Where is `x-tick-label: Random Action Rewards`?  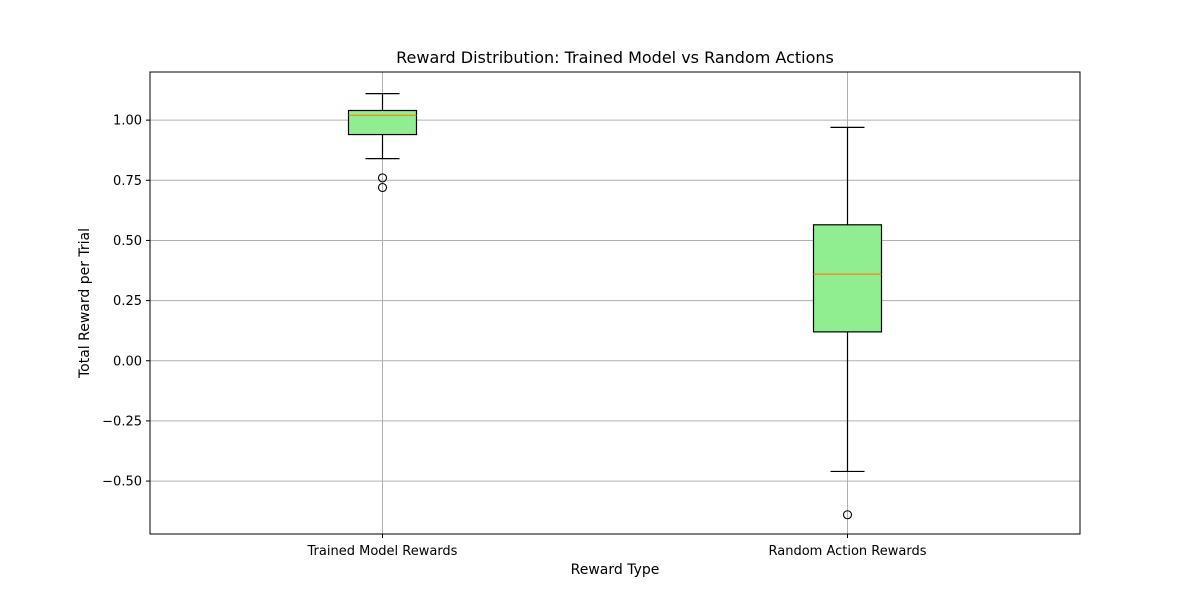
x-tick-label: Random Action Rewards is located at coordinates (848, 551).